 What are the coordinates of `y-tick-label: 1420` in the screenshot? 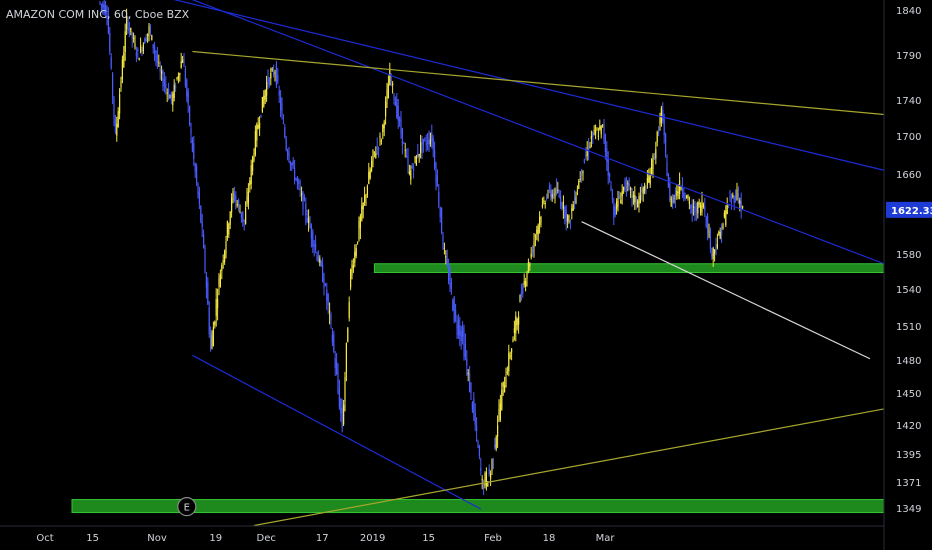 It's located at (908, 426).